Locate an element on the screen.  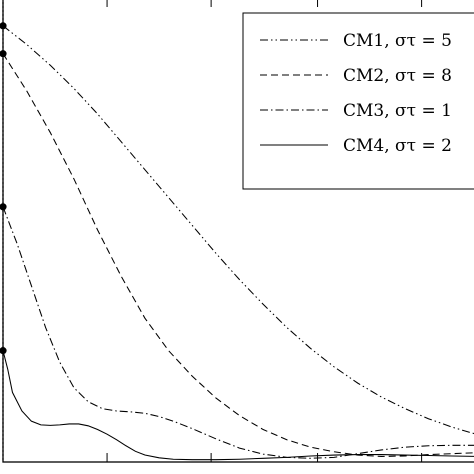
legend-label-1: CM1, στ = 5 is located at coordinates (397, 41).